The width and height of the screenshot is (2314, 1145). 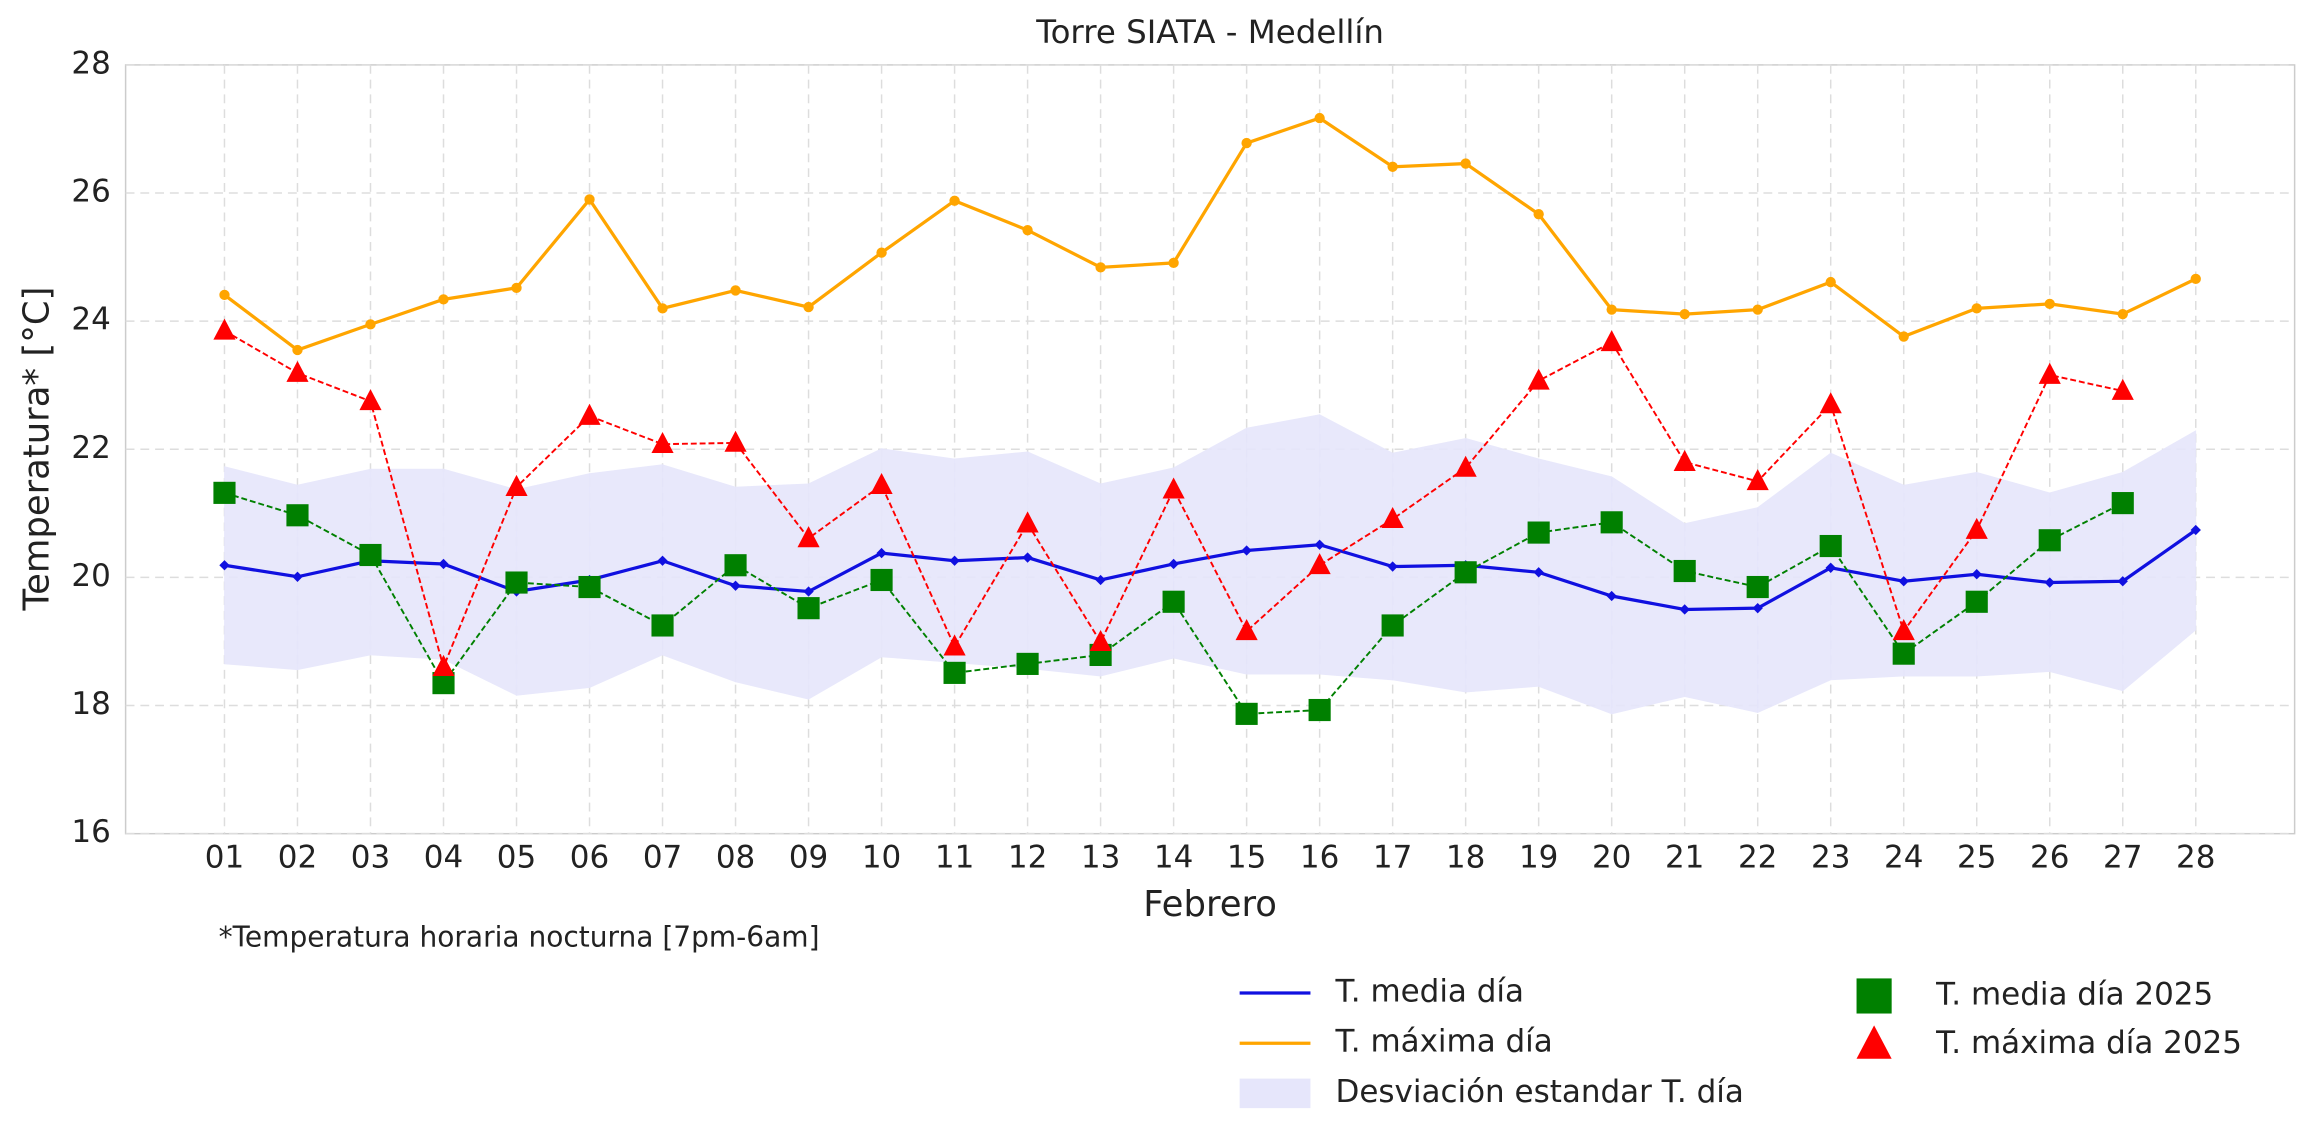 I want to click on x-tick-label: 15, so click(x=1246, y=857).